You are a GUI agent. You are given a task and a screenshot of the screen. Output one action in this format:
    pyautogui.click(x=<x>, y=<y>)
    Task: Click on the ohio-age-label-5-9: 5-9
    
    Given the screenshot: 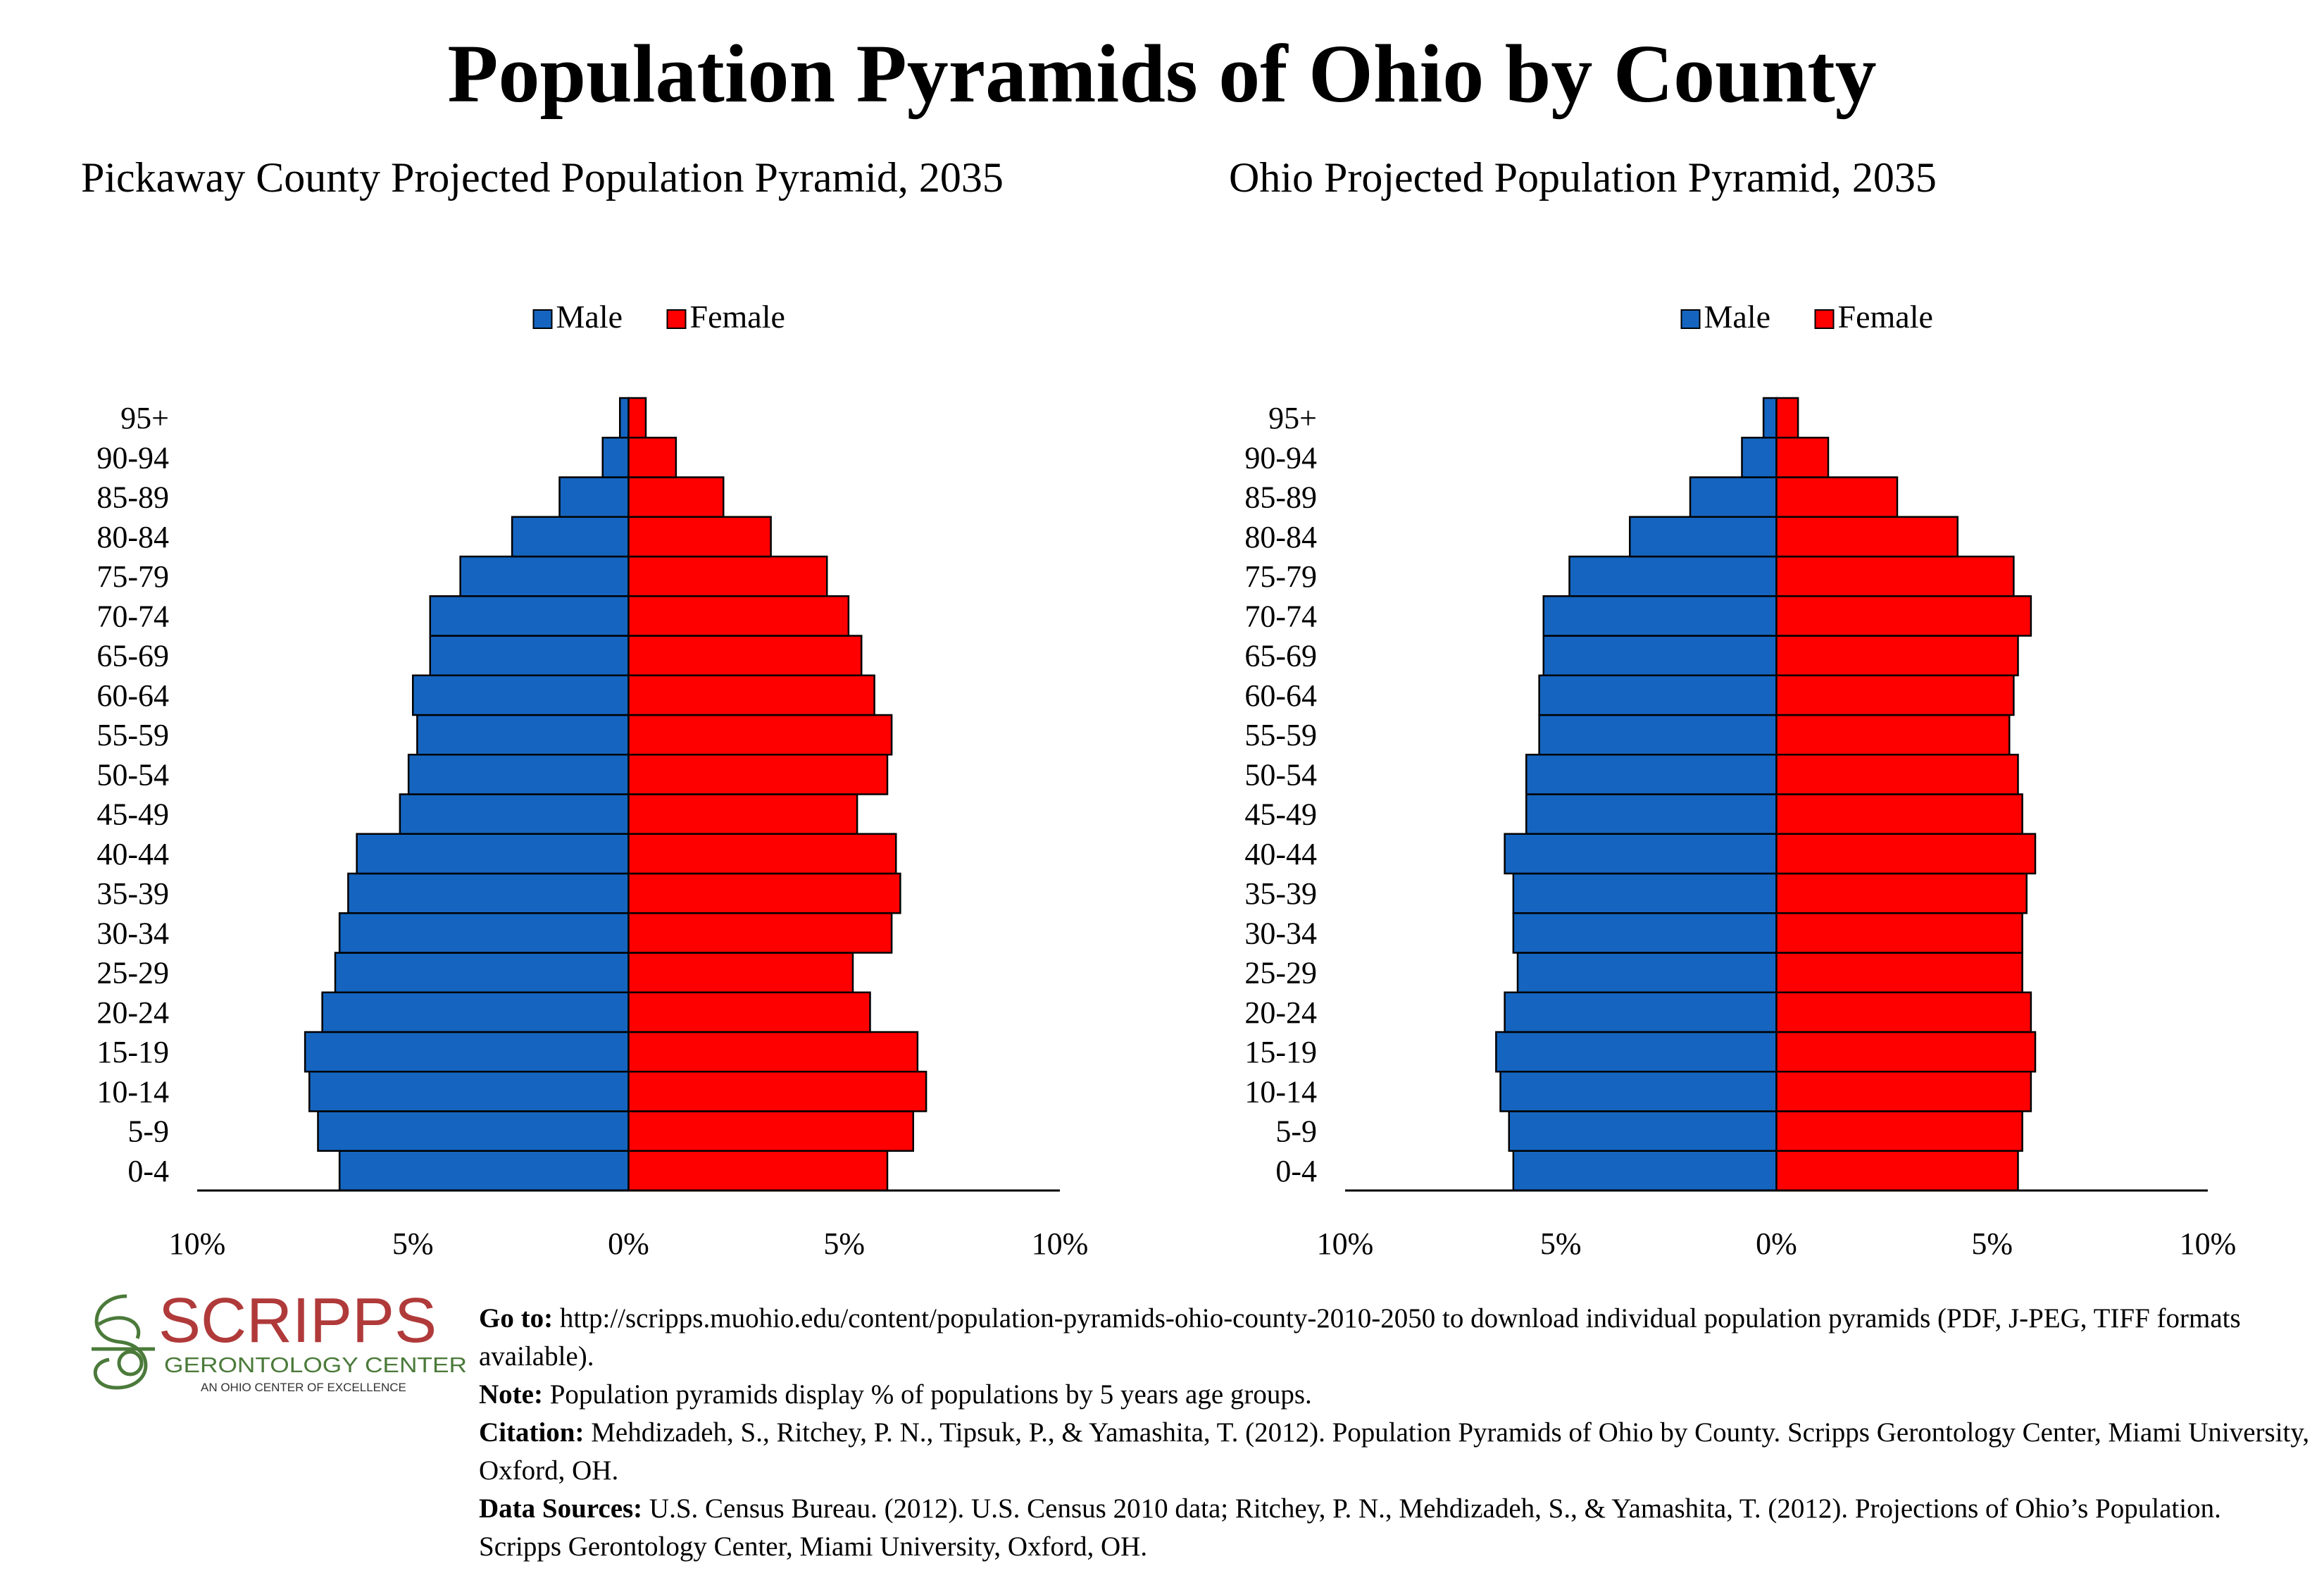 What is the action you would take?
    pyautogui.click(x=1296, y=1131)
    